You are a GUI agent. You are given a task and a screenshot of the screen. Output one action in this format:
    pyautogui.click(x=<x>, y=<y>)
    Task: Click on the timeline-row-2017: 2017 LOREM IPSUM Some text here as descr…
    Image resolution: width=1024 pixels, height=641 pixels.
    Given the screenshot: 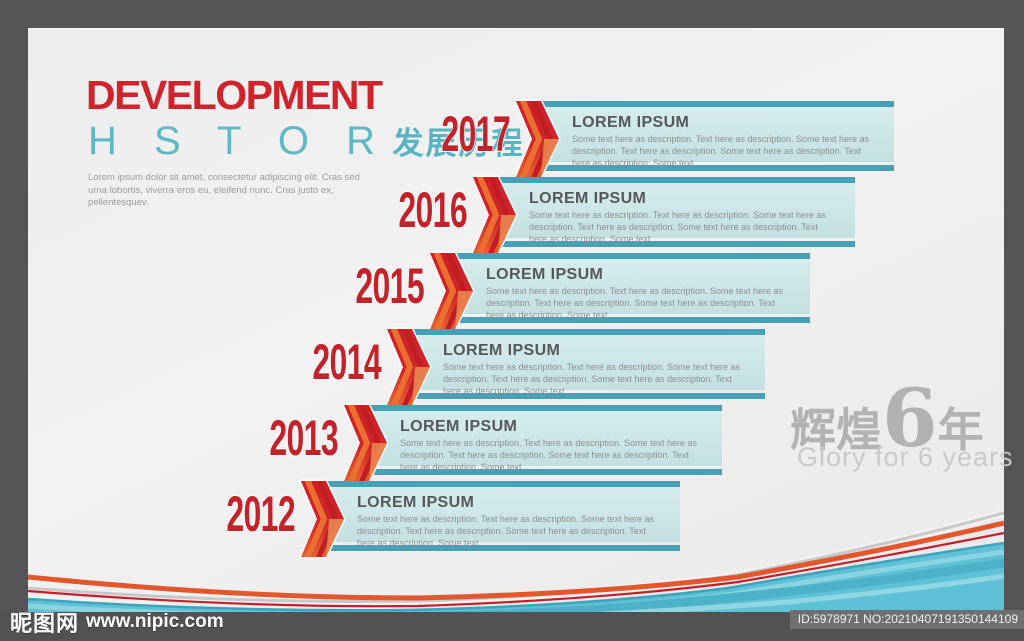 What is the action you would take?
    pyautogui.click(x=512, y=142)
    